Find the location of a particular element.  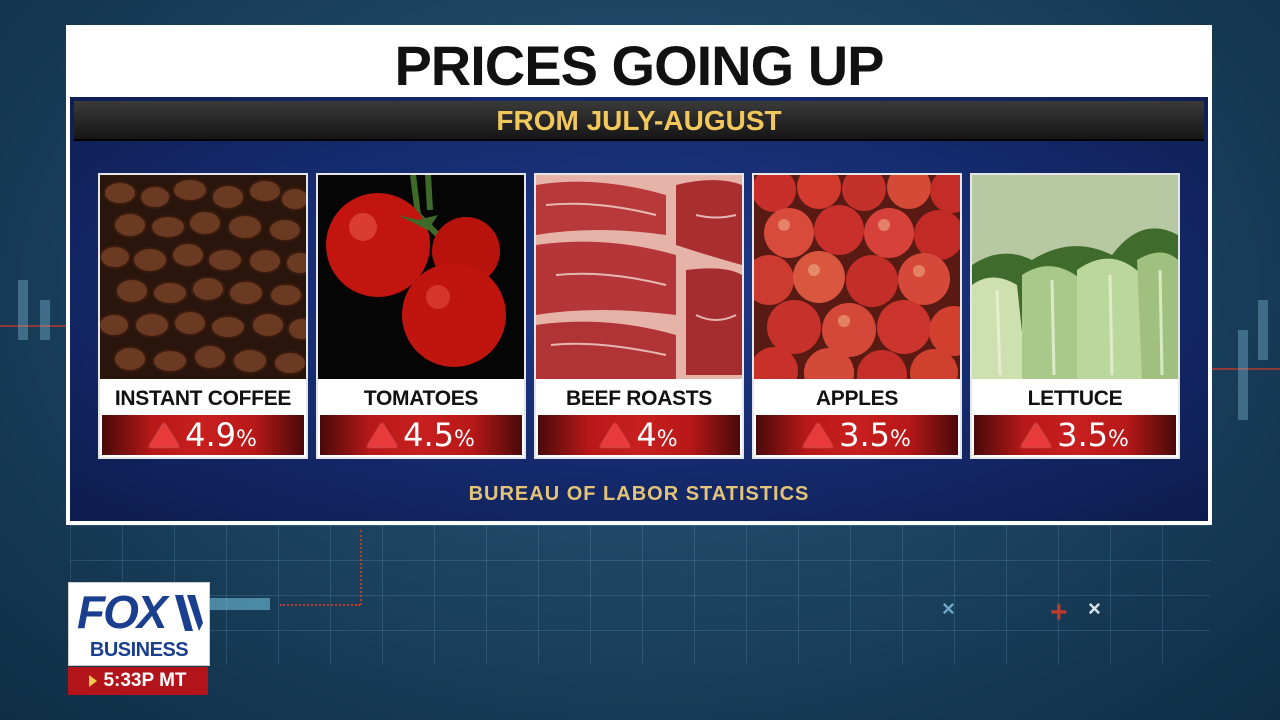

price-card: INSTANT COFFEE 4.9 % is located at coordinates (203, 316).